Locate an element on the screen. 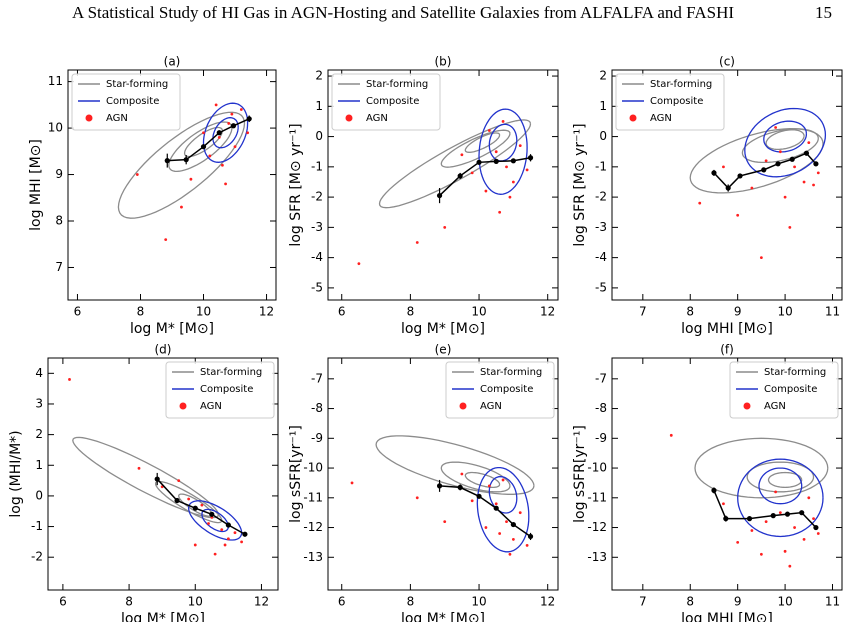 The width and height of the screenshot is (856, 626). y-tick-label: -5 is located at coordinates (601, 287).